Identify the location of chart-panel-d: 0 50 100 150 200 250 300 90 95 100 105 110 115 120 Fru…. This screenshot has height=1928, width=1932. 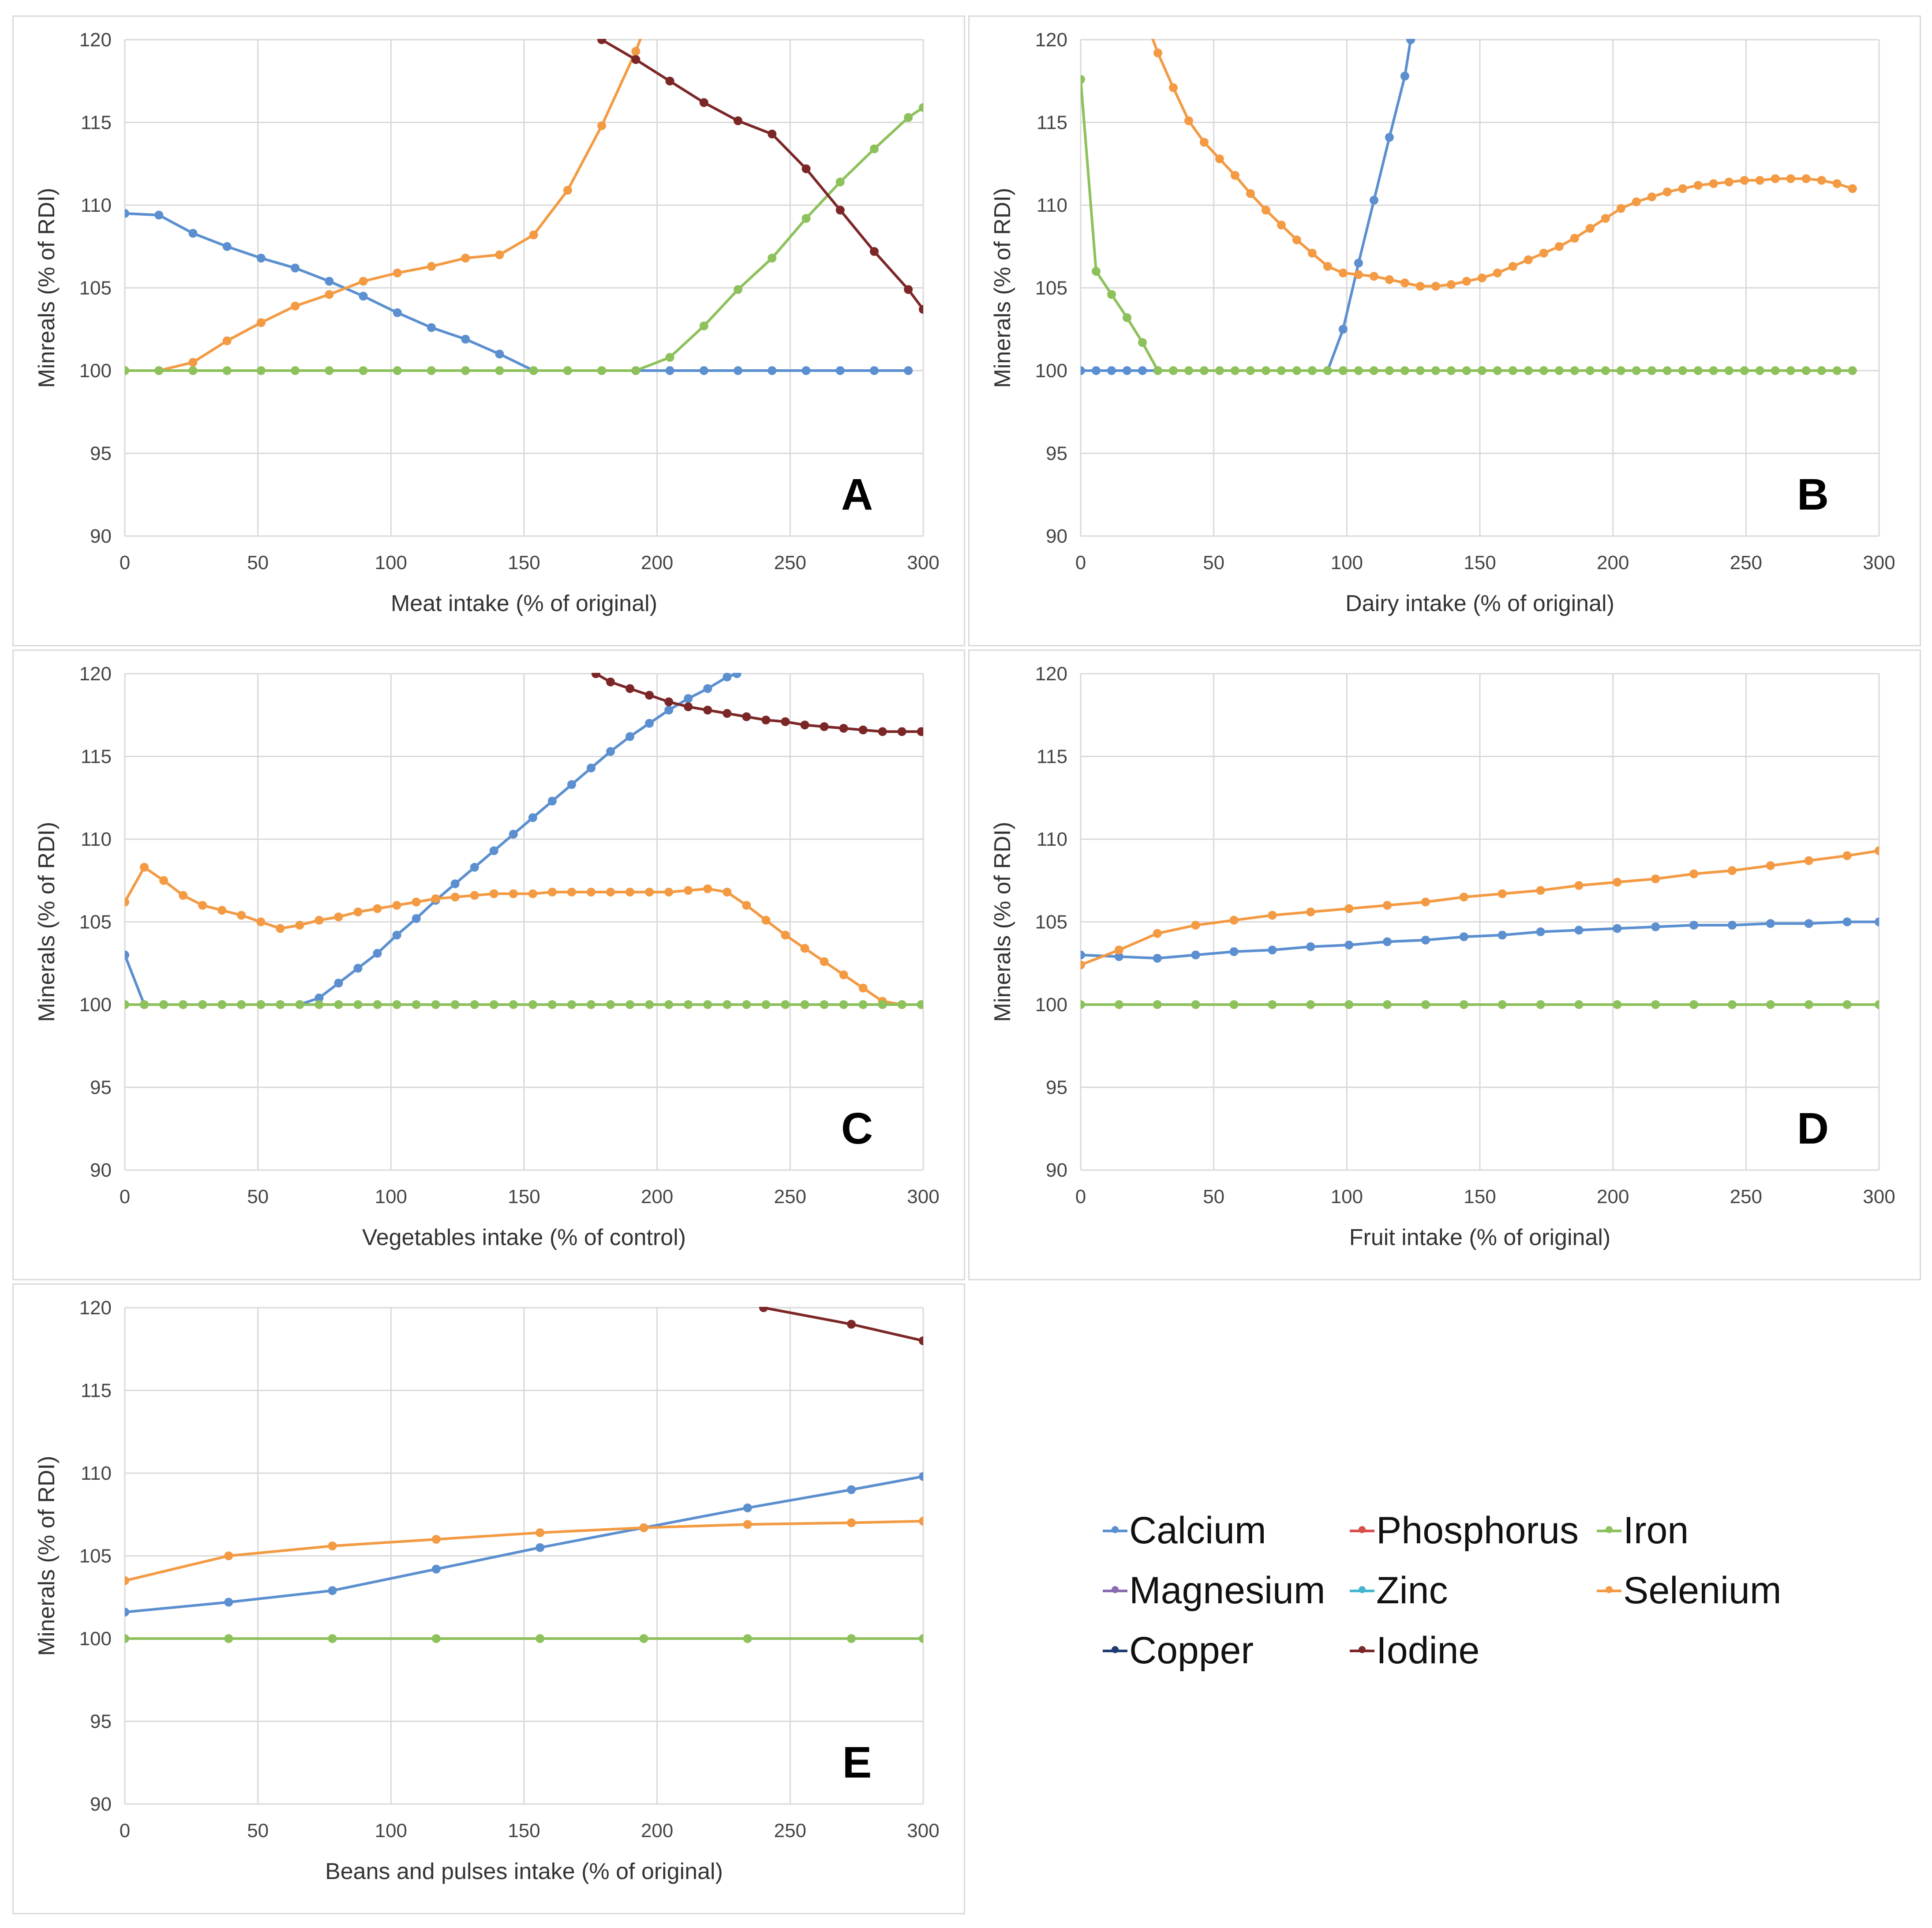
(1443, 956).